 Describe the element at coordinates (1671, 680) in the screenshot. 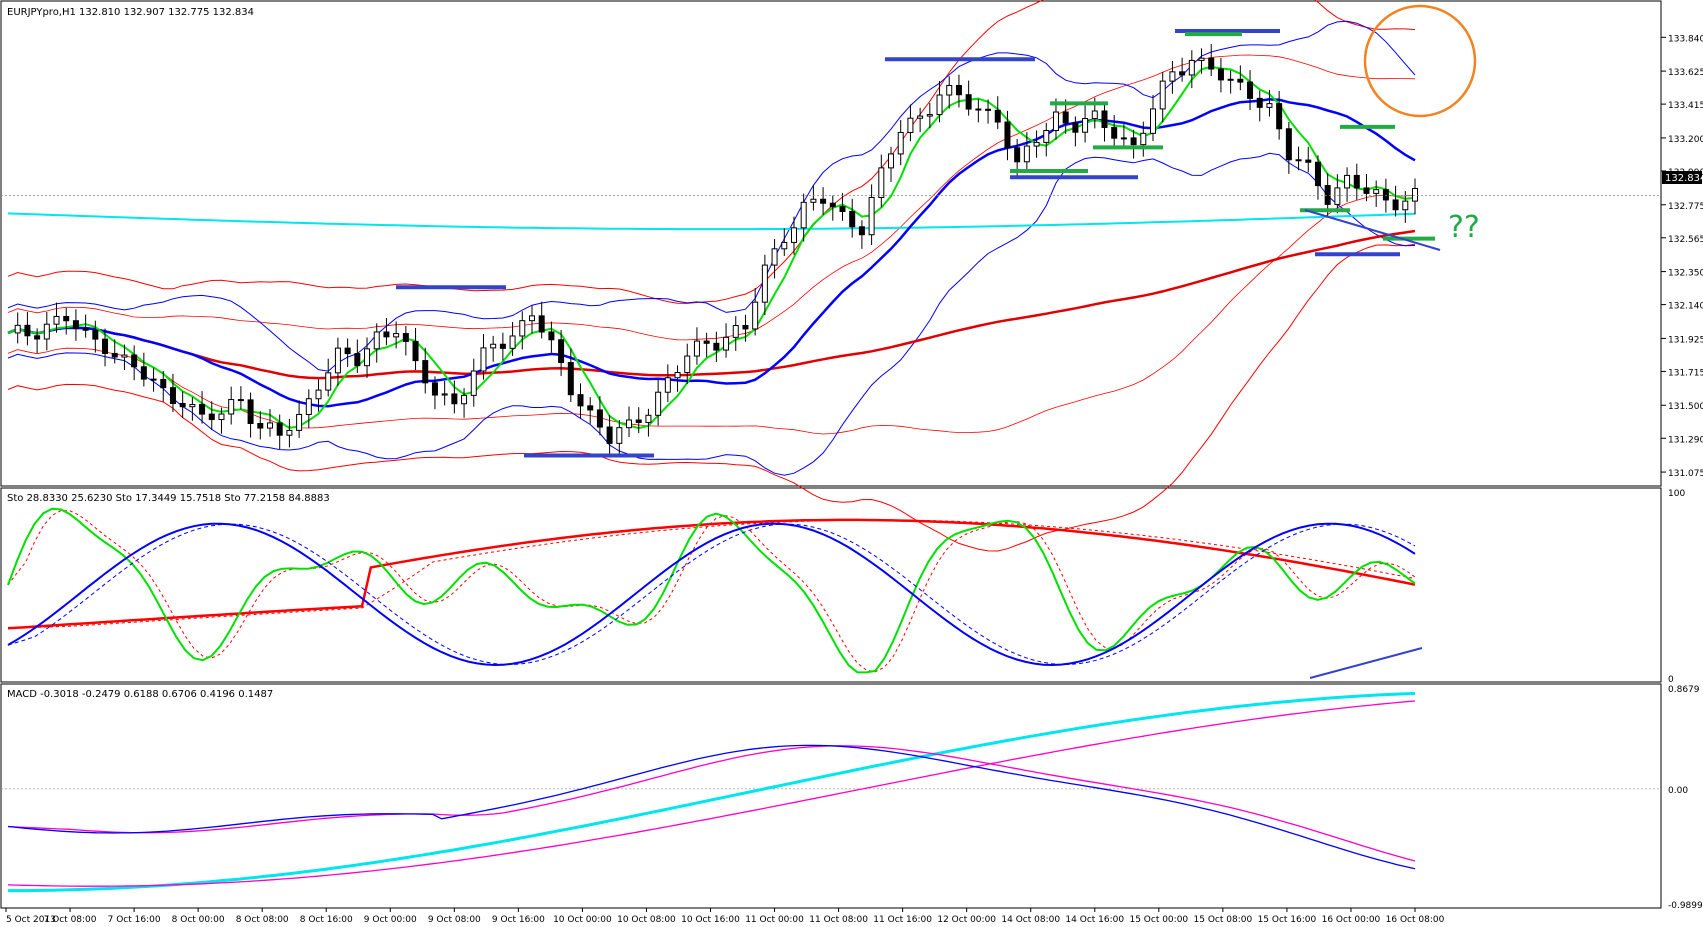

I see `stoch-y-tick-label: 0` at that location.